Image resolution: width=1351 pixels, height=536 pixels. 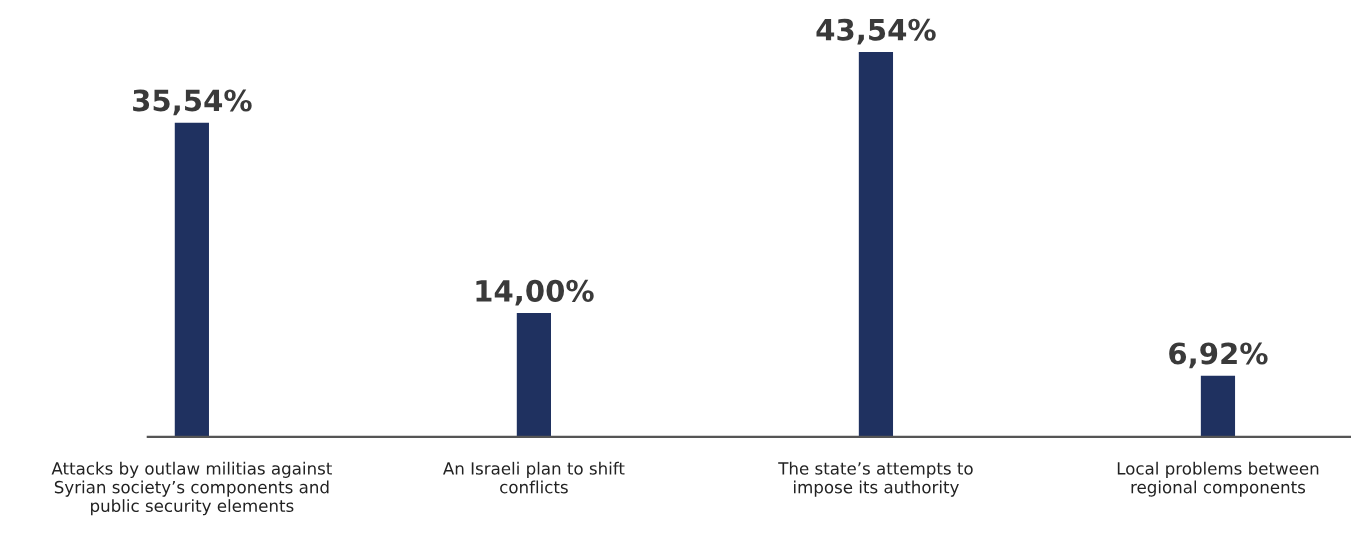 I want to click on x-tick-label: Attacks by outlaw militias against Syrian society’s components and public security elements, so click(x=191, y=488).